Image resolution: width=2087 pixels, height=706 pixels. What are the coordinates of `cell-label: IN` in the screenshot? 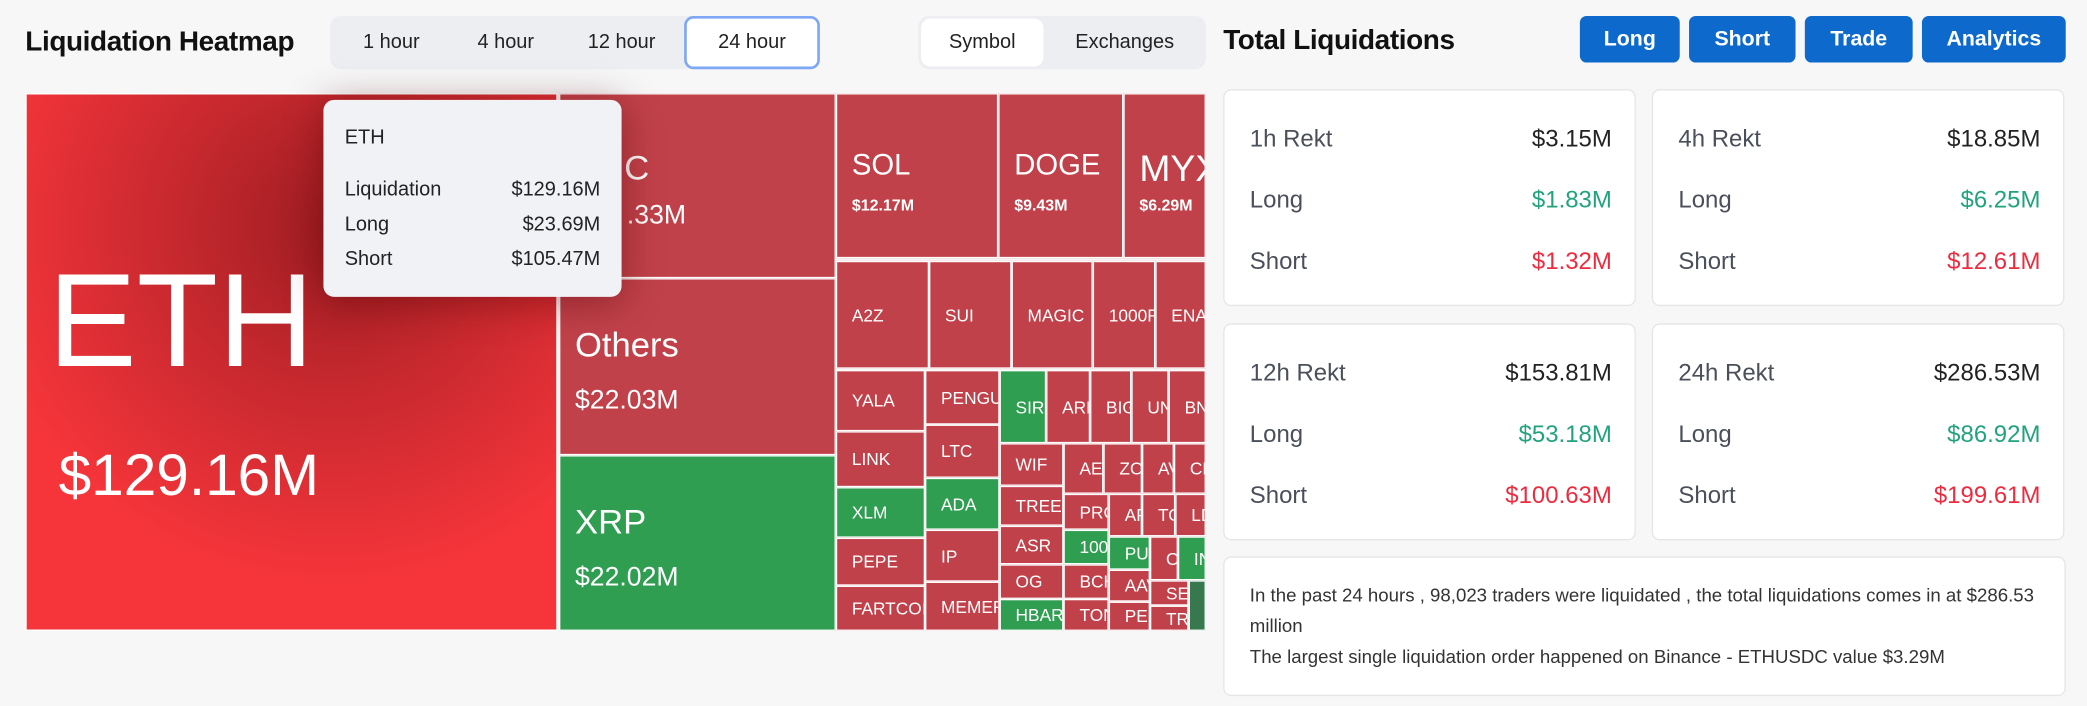 It's located at (1199, 558).